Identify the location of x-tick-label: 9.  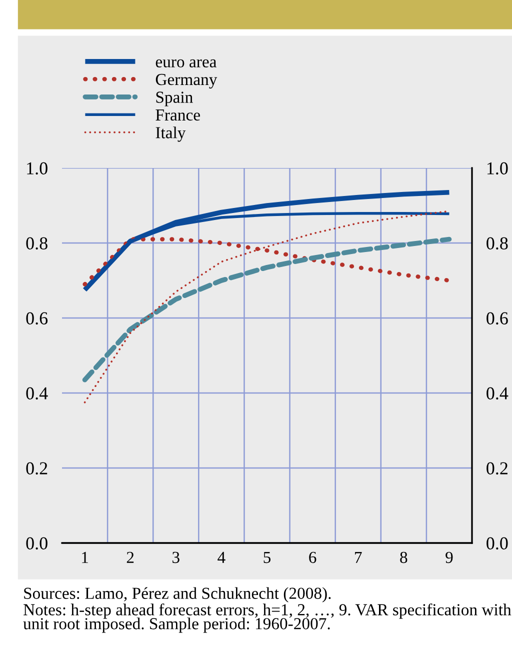
(449, 558).